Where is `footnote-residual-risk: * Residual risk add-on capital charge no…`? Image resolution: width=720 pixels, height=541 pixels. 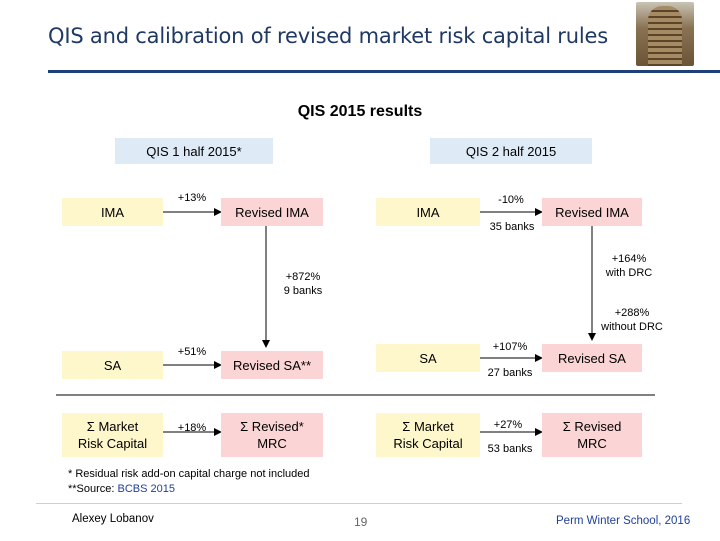 footnote-residual-risk: * Residual risk add-on capital charge no… is located at coordinates (189, 474).